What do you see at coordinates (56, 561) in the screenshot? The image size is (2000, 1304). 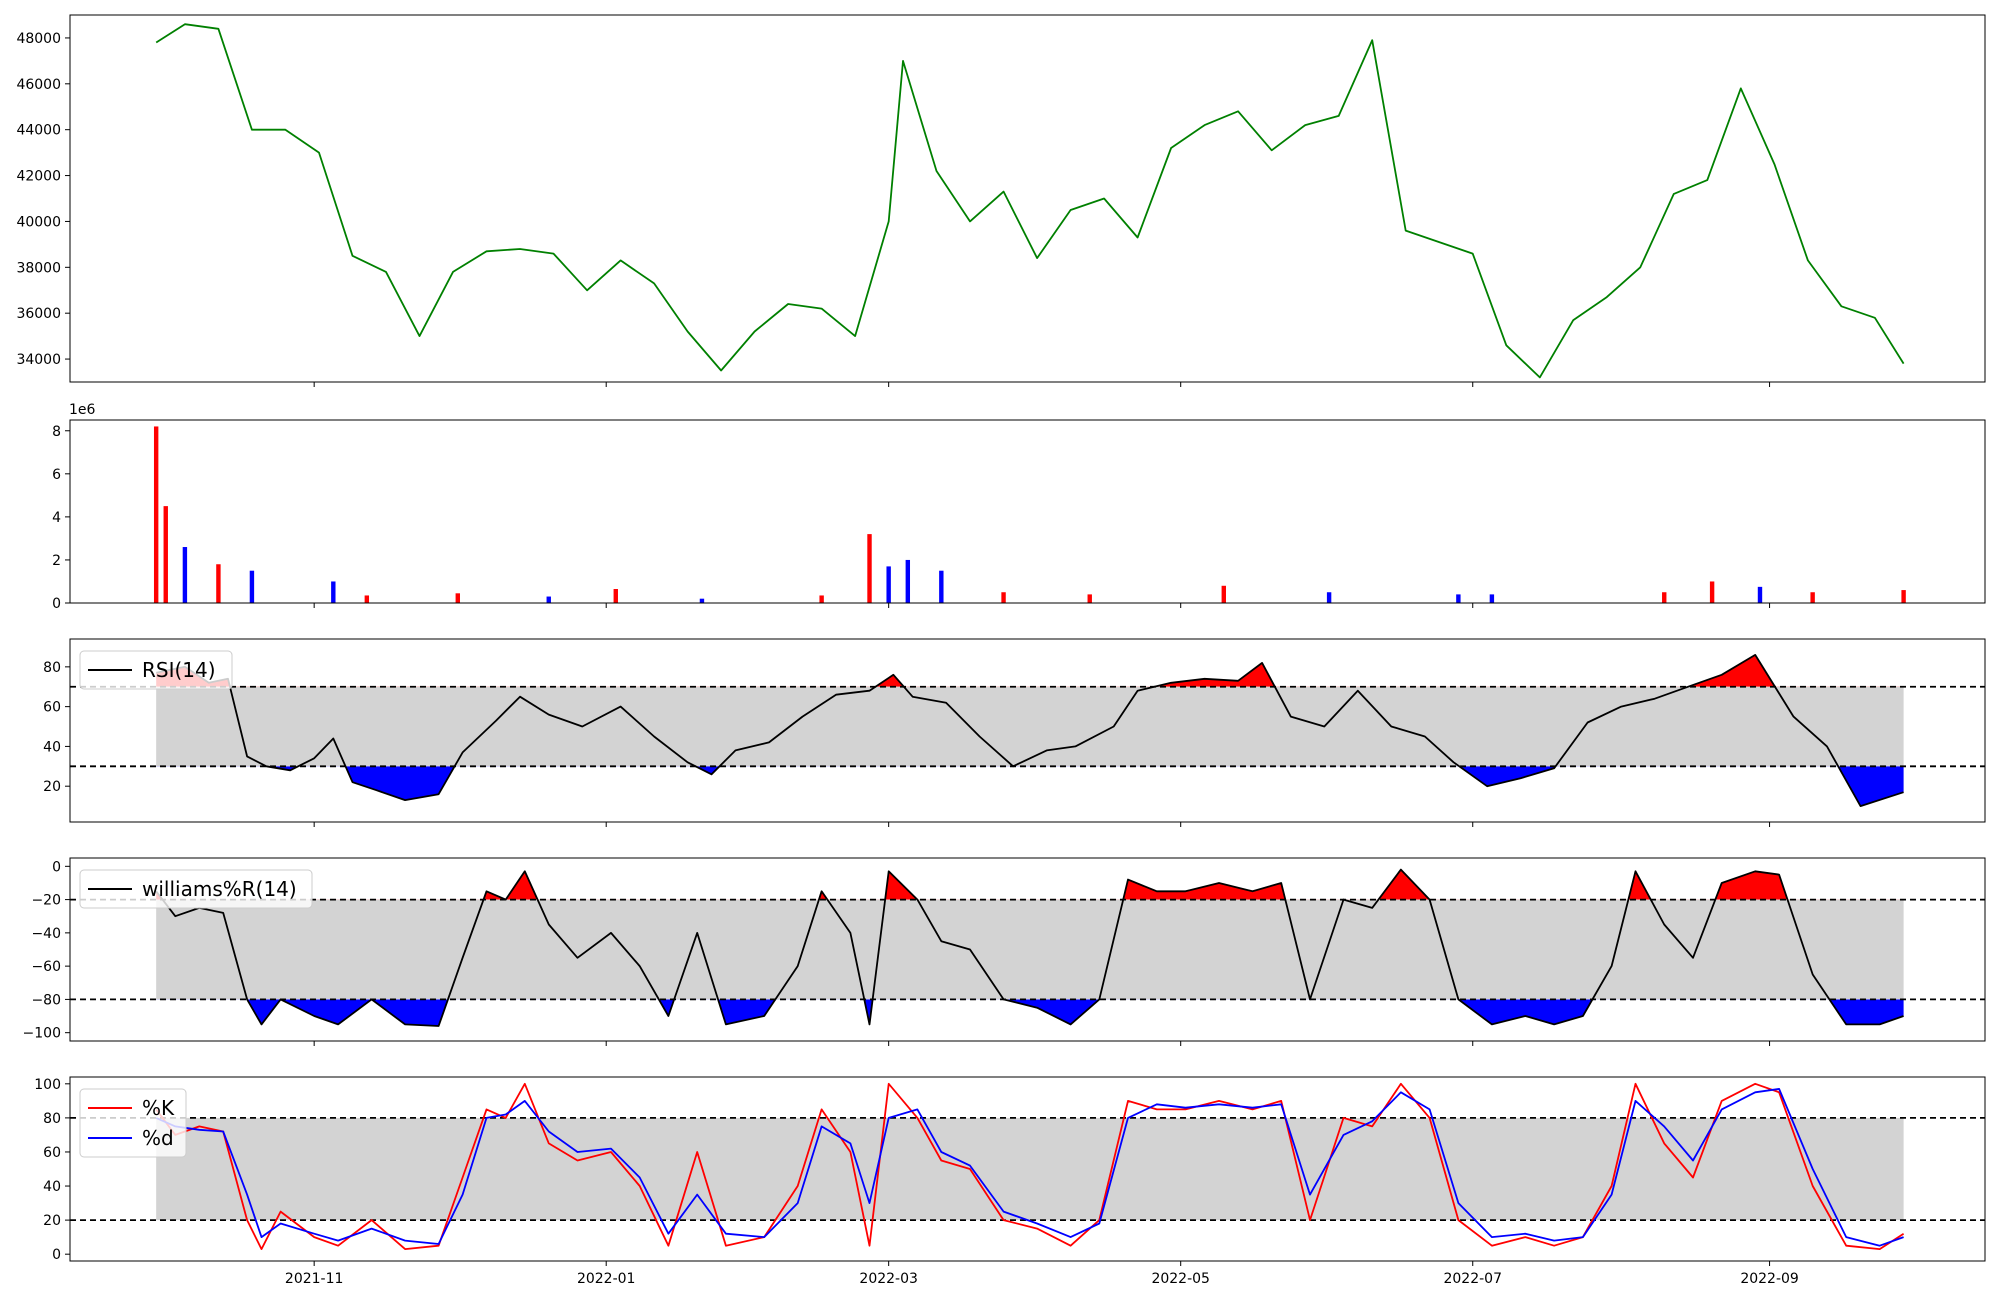 I see `volume-ytick-label: 2` at bounding box center [56, 561].